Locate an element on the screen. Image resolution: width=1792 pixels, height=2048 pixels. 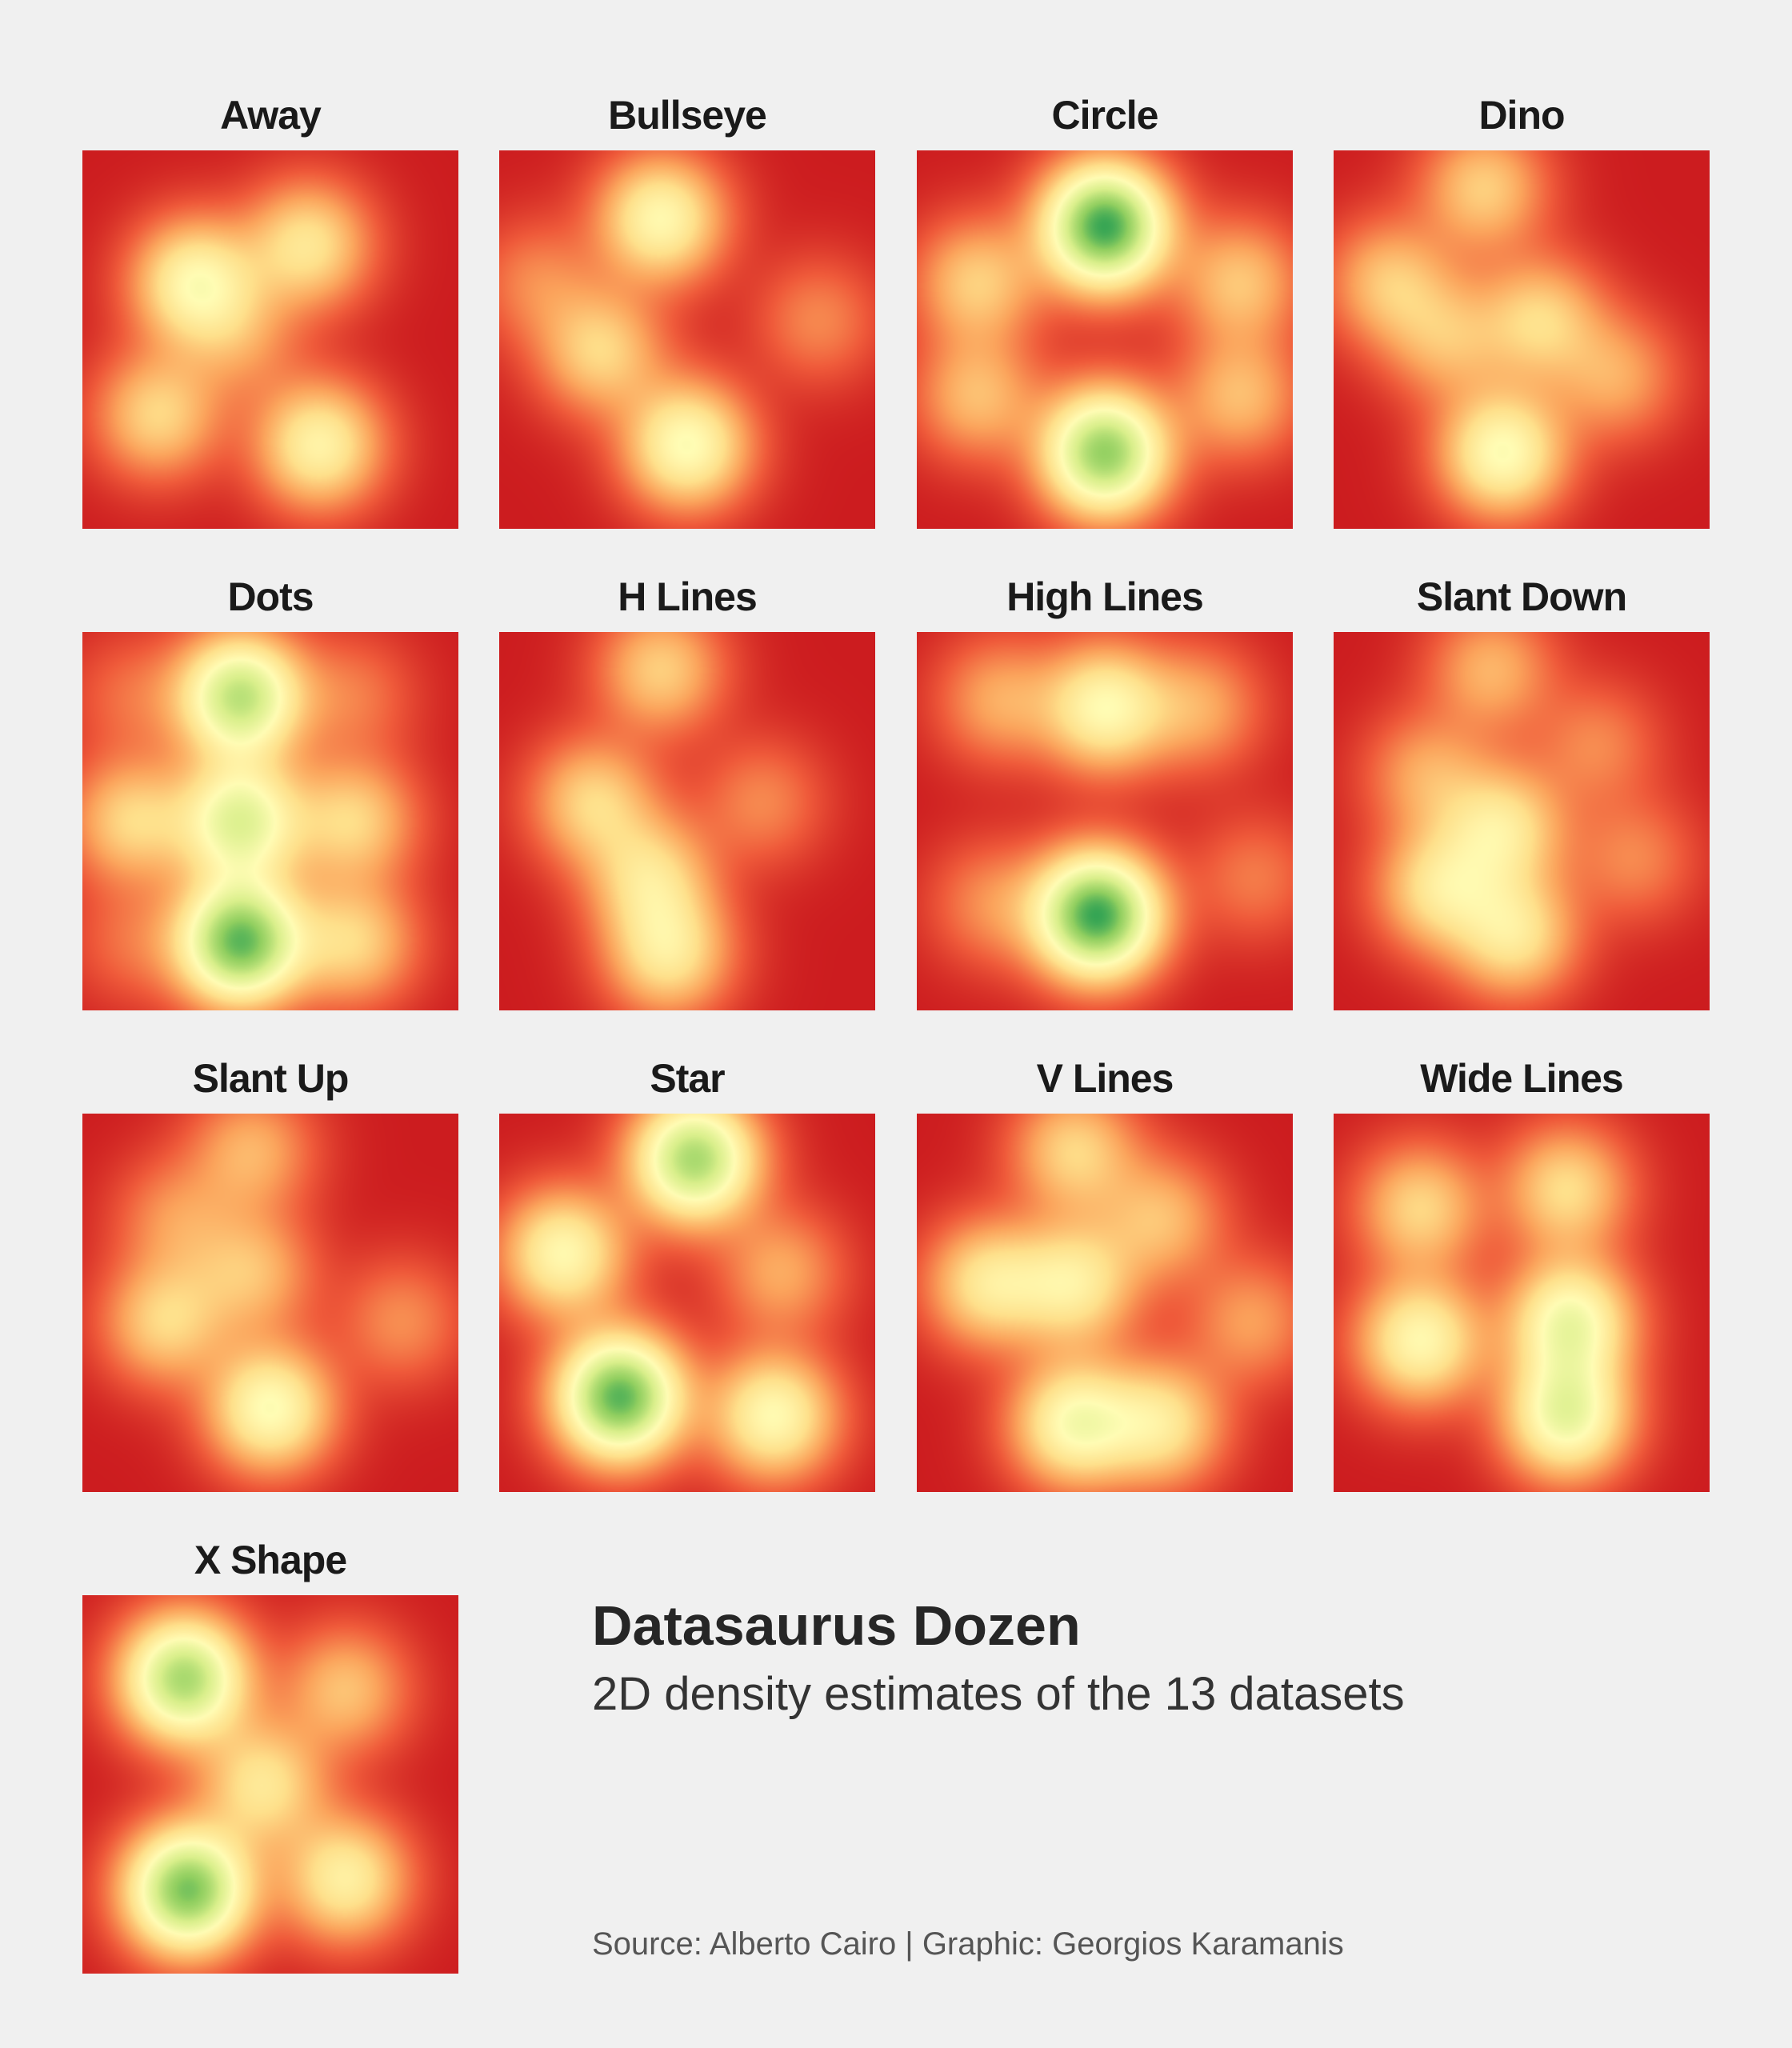
panel-title: Dots is located at coordinates (270, 596).